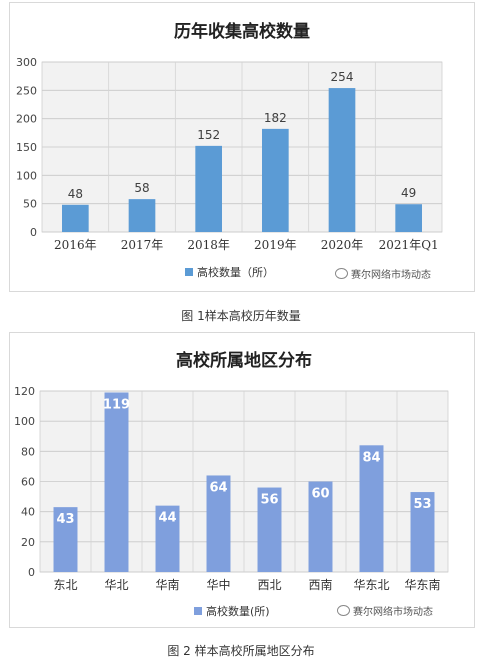 The width and height of the screenshot is (482, 667). I want to click on data-label: 119, so click(116, 405).